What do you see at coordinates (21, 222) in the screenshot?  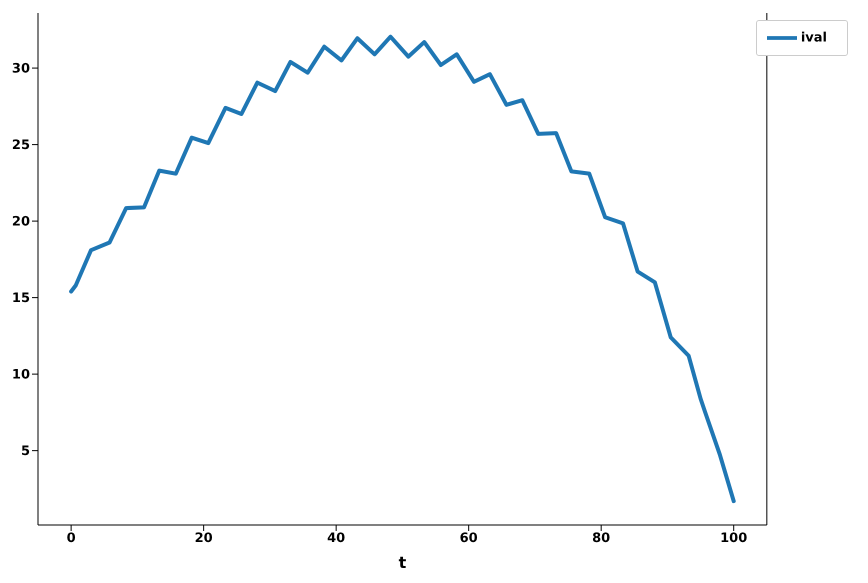 I see `y-tick-label: 20` at bounding box center [21, 222].